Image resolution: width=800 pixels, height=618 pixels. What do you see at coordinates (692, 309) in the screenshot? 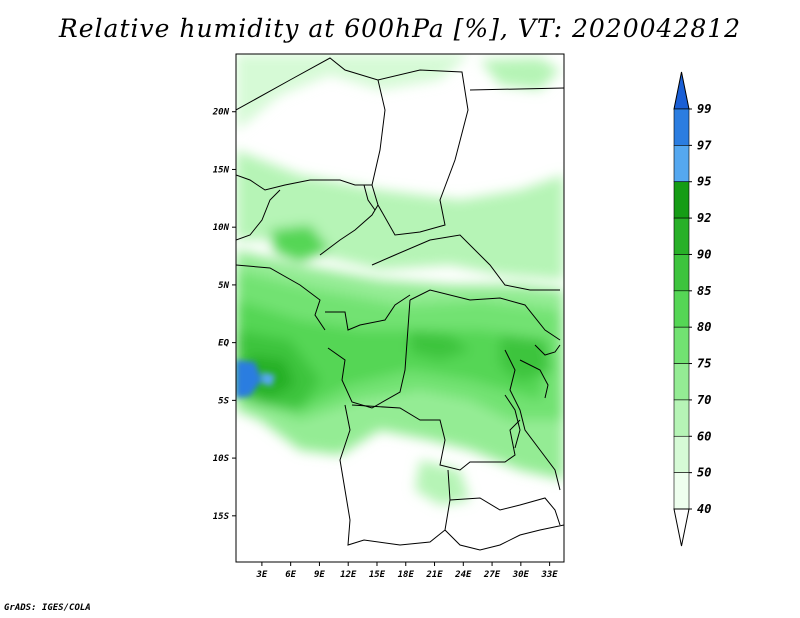
I see `colorbar: 99 97 95 92 90 85 80 75 70 60 50 40` at bounding box center [692, 309].